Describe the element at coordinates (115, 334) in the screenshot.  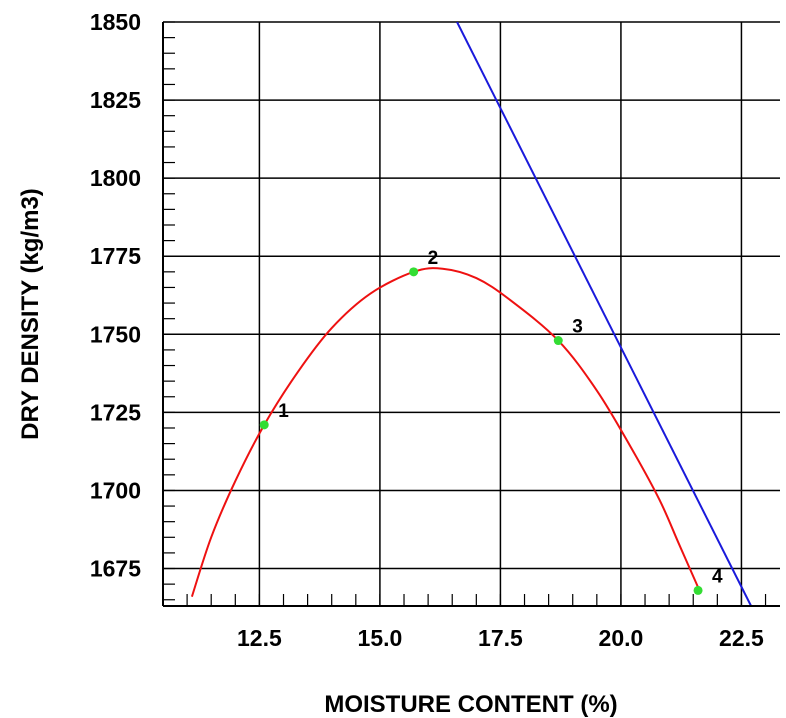
I see `y-tick-label-3: 1750` at that location.